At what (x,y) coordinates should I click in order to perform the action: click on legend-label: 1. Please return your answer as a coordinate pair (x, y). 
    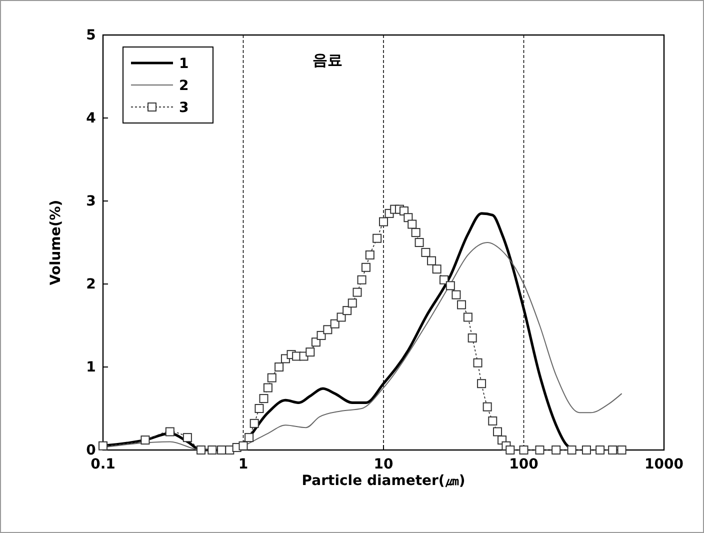
    Looking at the image, I should click on (184, 64).